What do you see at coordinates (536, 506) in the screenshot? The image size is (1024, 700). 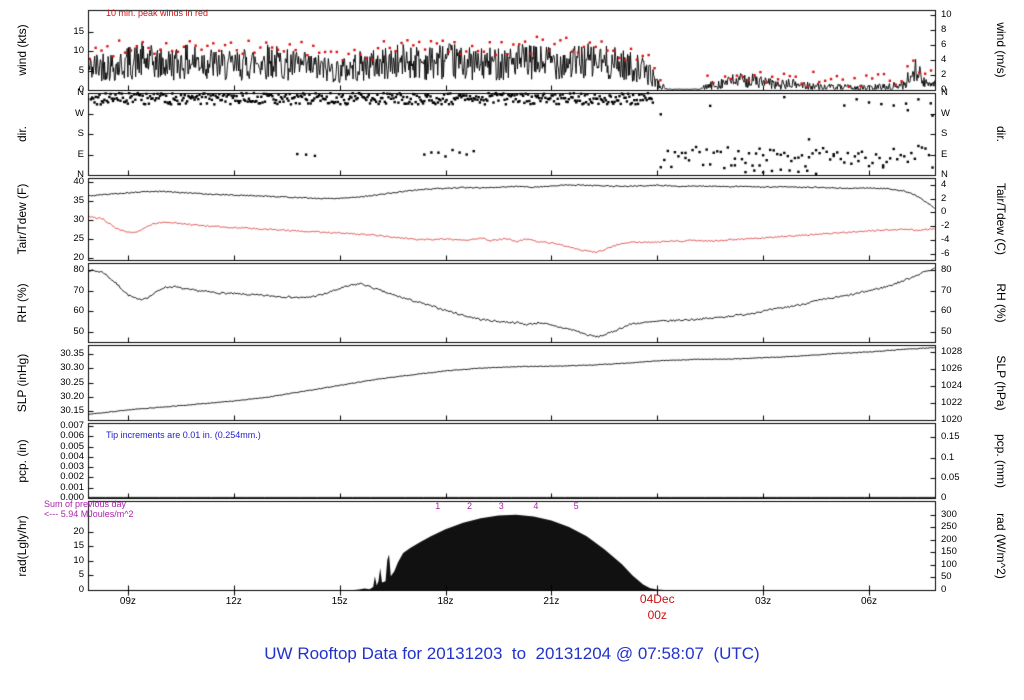 I see `rad-cumulative-marker: 4` at bounding box center [536, 506].